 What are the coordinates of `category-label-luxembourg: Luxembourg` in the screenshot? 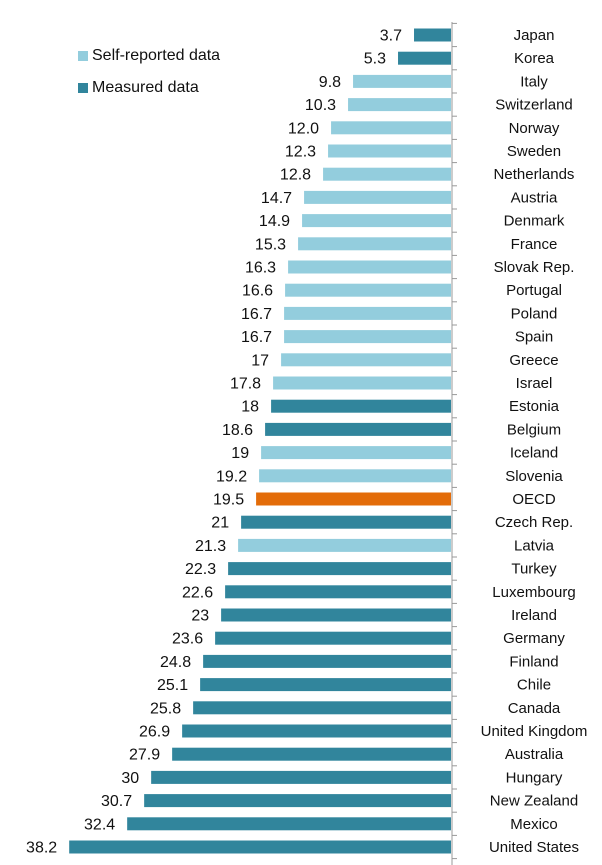 It's located at (533, 592).